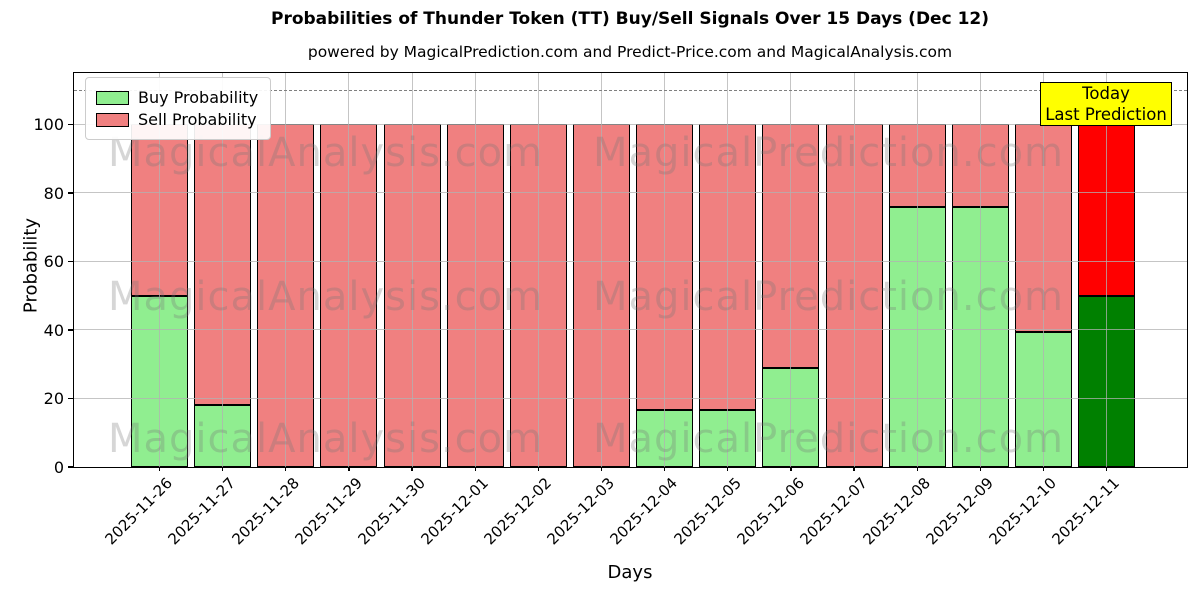  I want to click on legend-item-buy: Buy Probability, so click(177, 97).